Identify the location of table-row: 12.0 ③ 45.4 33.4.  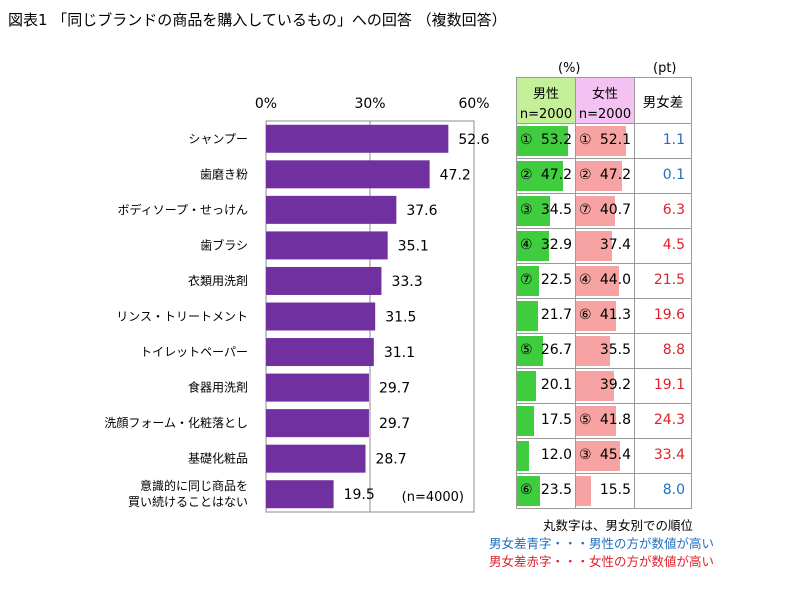
(604, 456).